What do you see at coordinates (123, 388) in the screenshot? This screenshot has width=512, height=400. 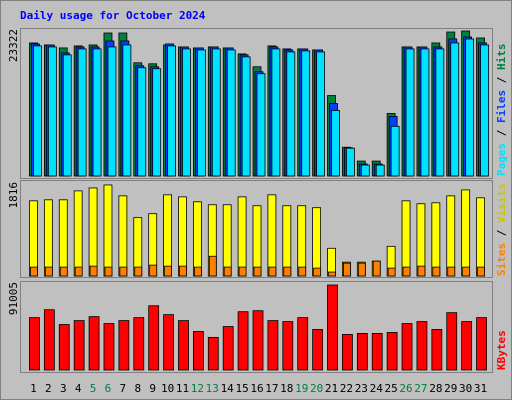 I see `x-tick-label: 7` at bounding box center [123, 388].